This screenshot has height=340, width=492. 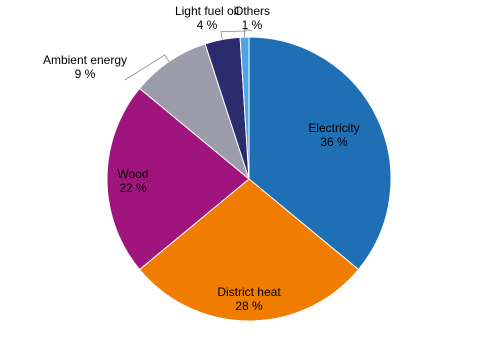 What do you see at coordinates (85, 60) in the screenshot?
I see `slice-label: Ambient energy` at bounding box center [85, 60].